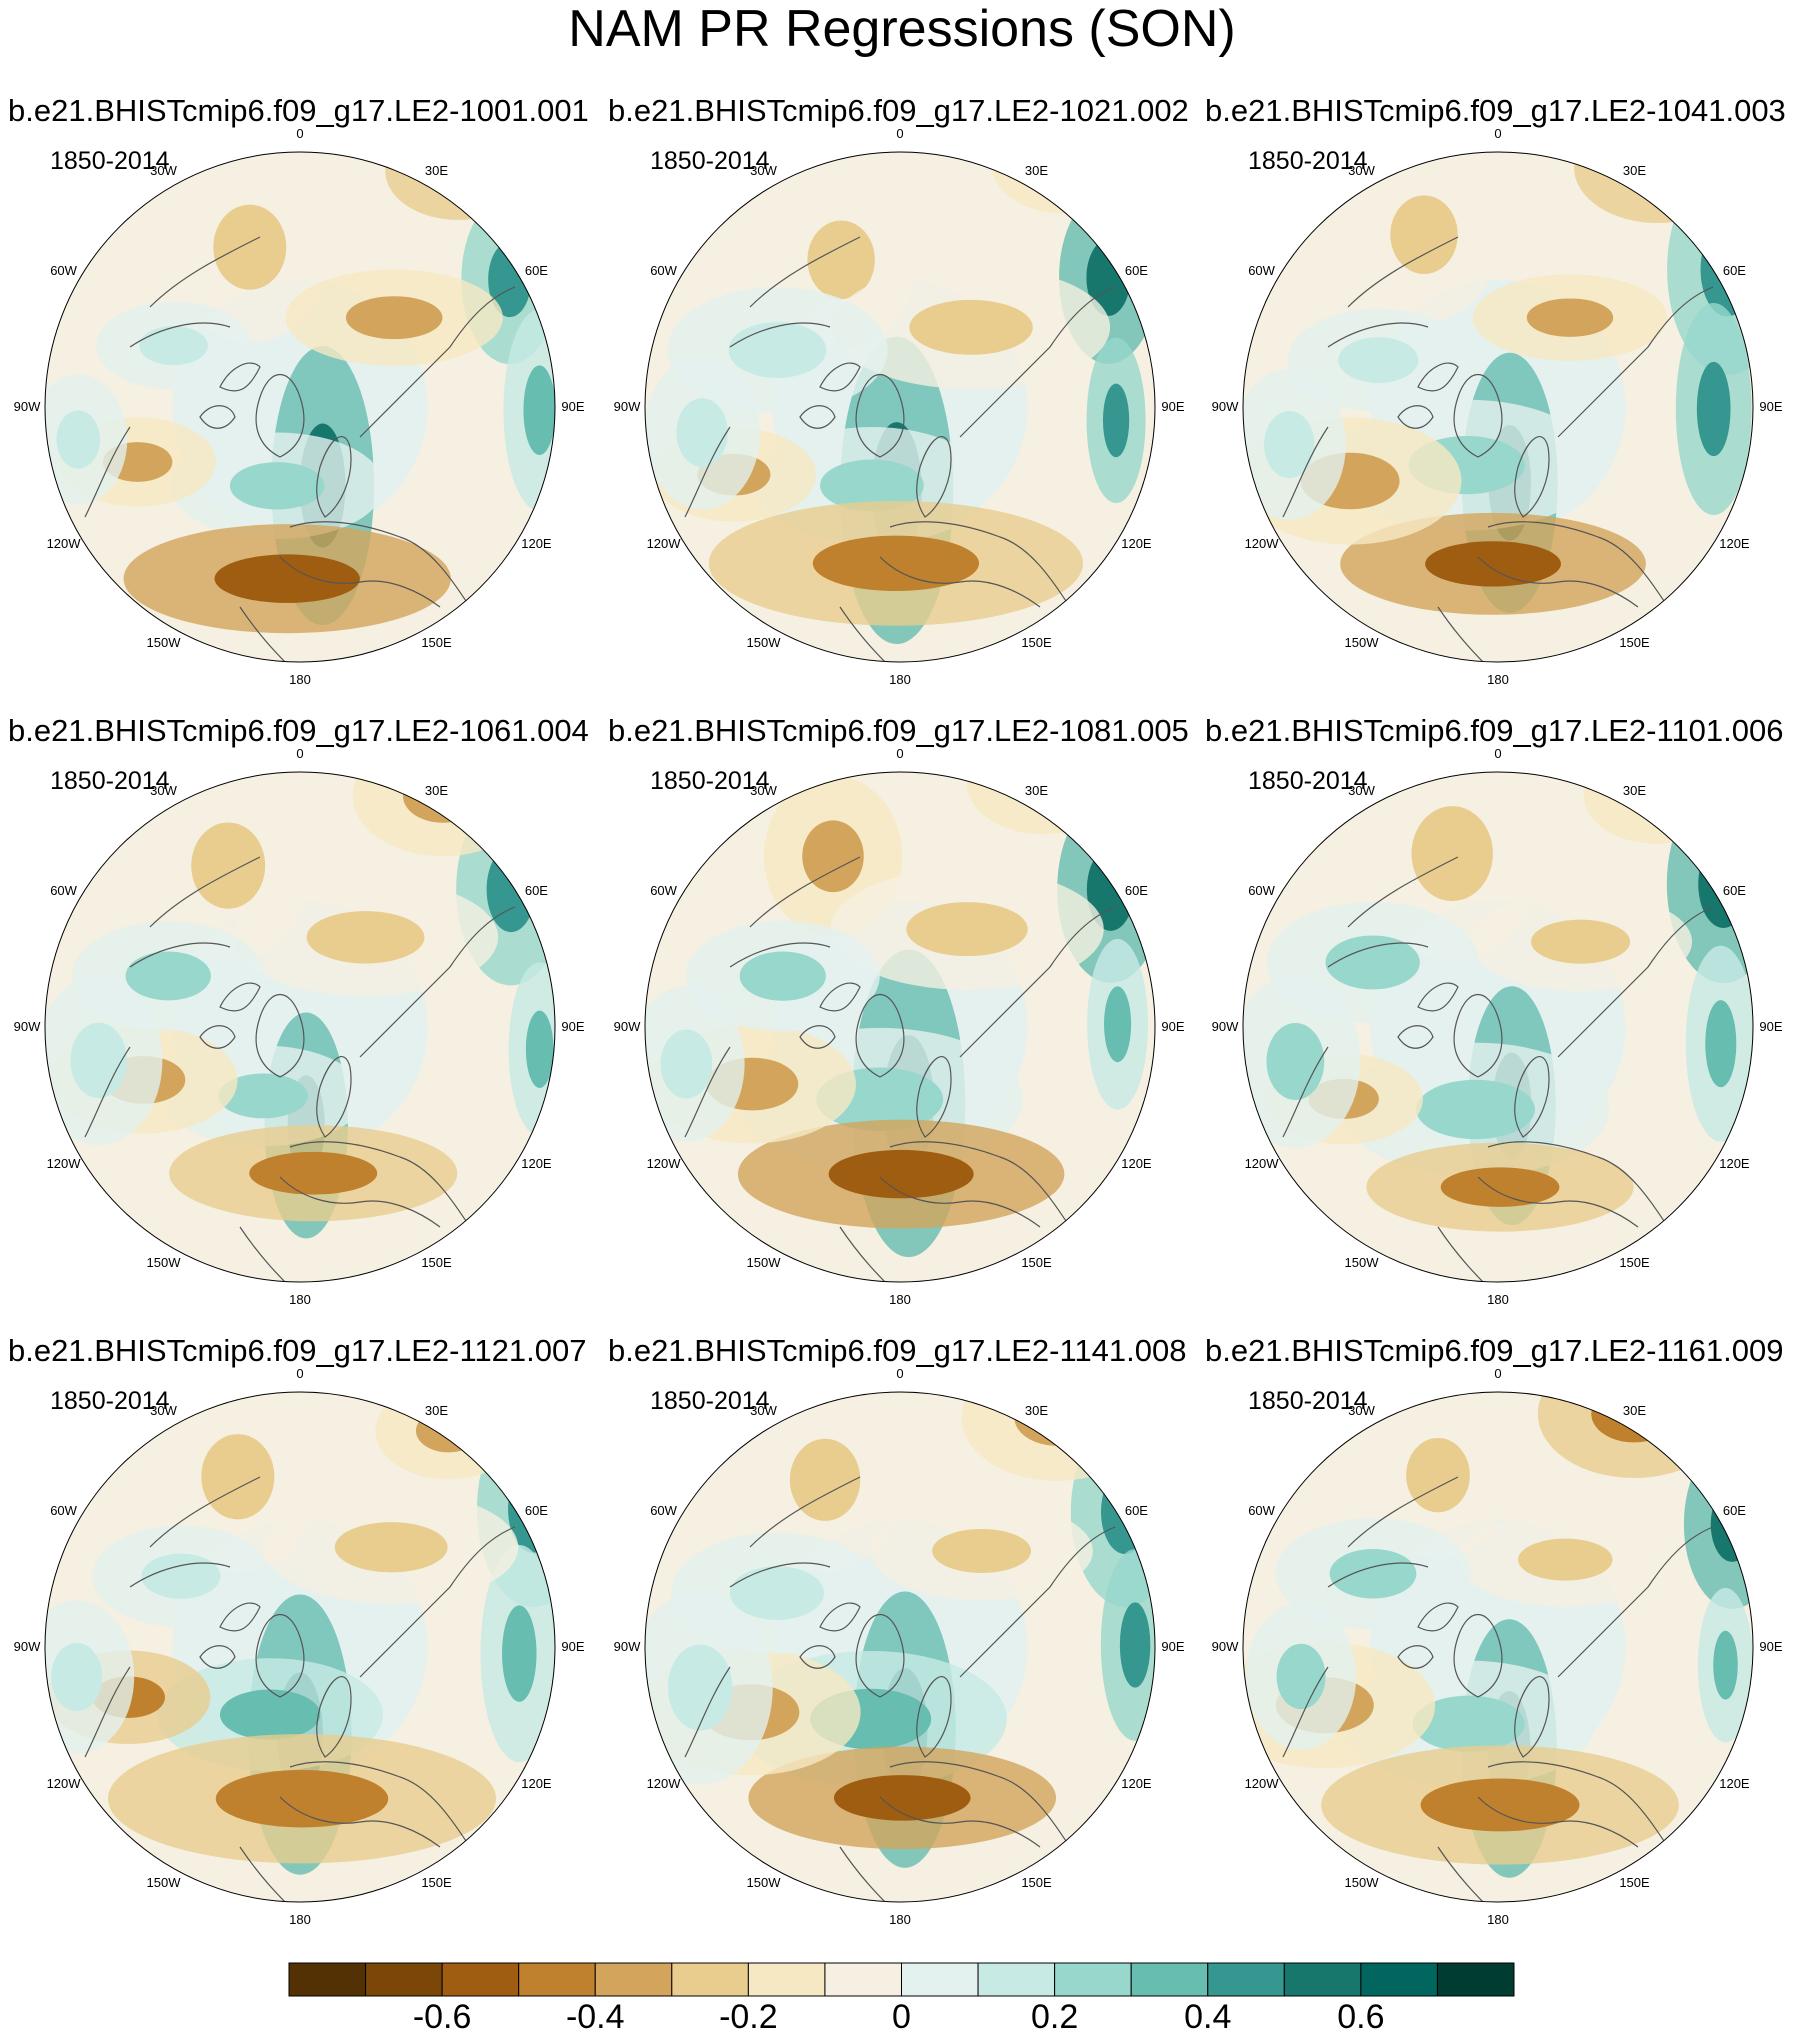 This screenshot has width=1804, height=2042. Describe the element at coordinates (897, 1350) in the screenshot. I see `panel-title: b.e21.BHISTcmip6.f09_g17.LE2-1141.008` at that location.